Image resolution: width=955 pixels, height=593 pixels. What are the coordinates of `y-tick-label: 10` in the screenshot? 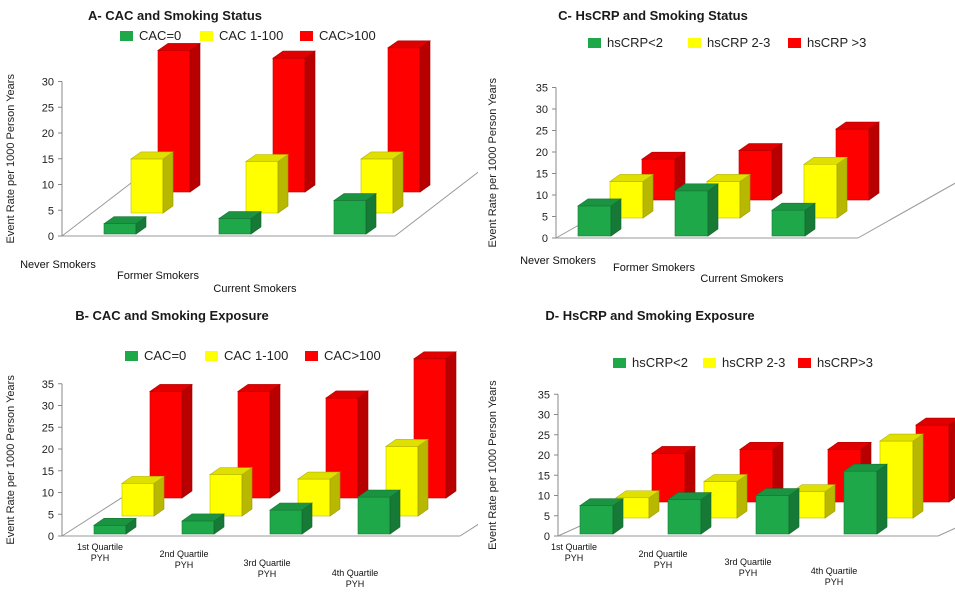 It's located at (544, 497).